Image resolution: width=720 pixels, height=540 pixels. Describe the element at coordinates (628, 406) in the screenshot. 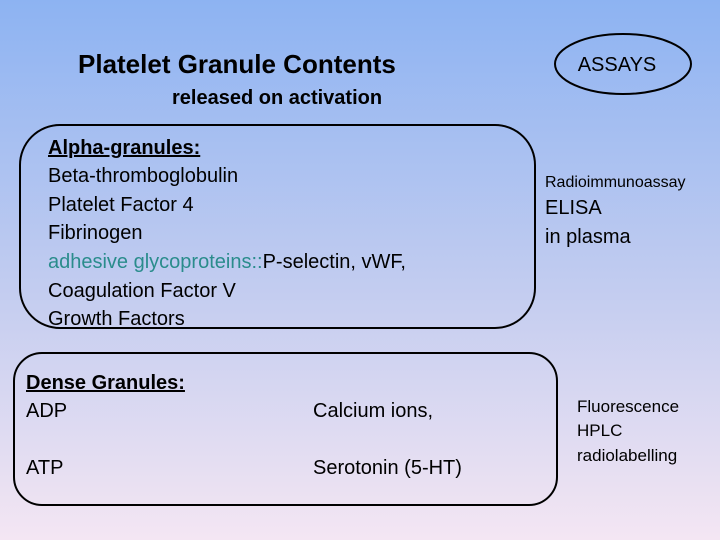

I see `assay-text: Fluorescence` at that location.